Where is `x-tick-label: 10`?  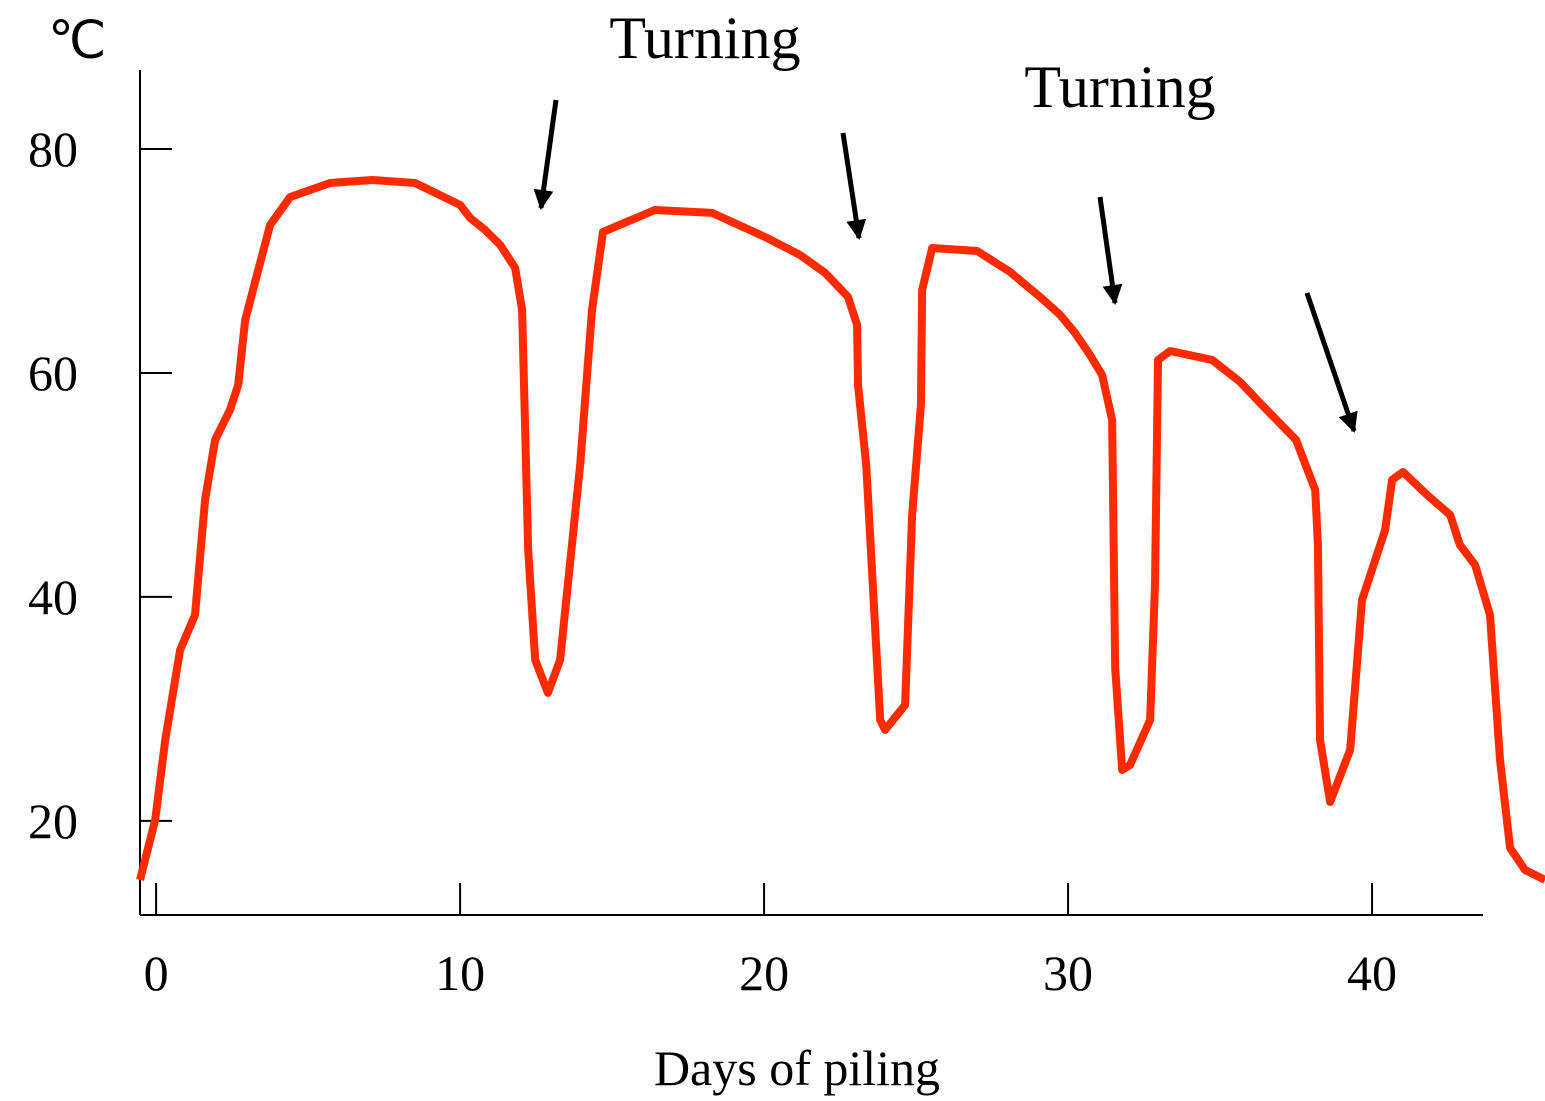 x-tick-label: 10 is located at coordinates (460, 973).